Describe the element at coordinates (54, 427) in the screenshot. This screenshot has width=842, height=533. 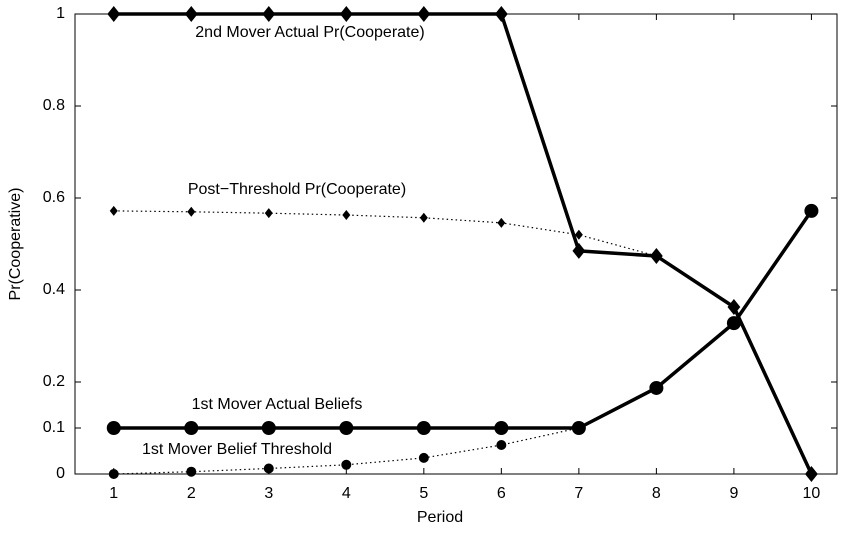
I see `y-tick-label: 0.1` at that location.